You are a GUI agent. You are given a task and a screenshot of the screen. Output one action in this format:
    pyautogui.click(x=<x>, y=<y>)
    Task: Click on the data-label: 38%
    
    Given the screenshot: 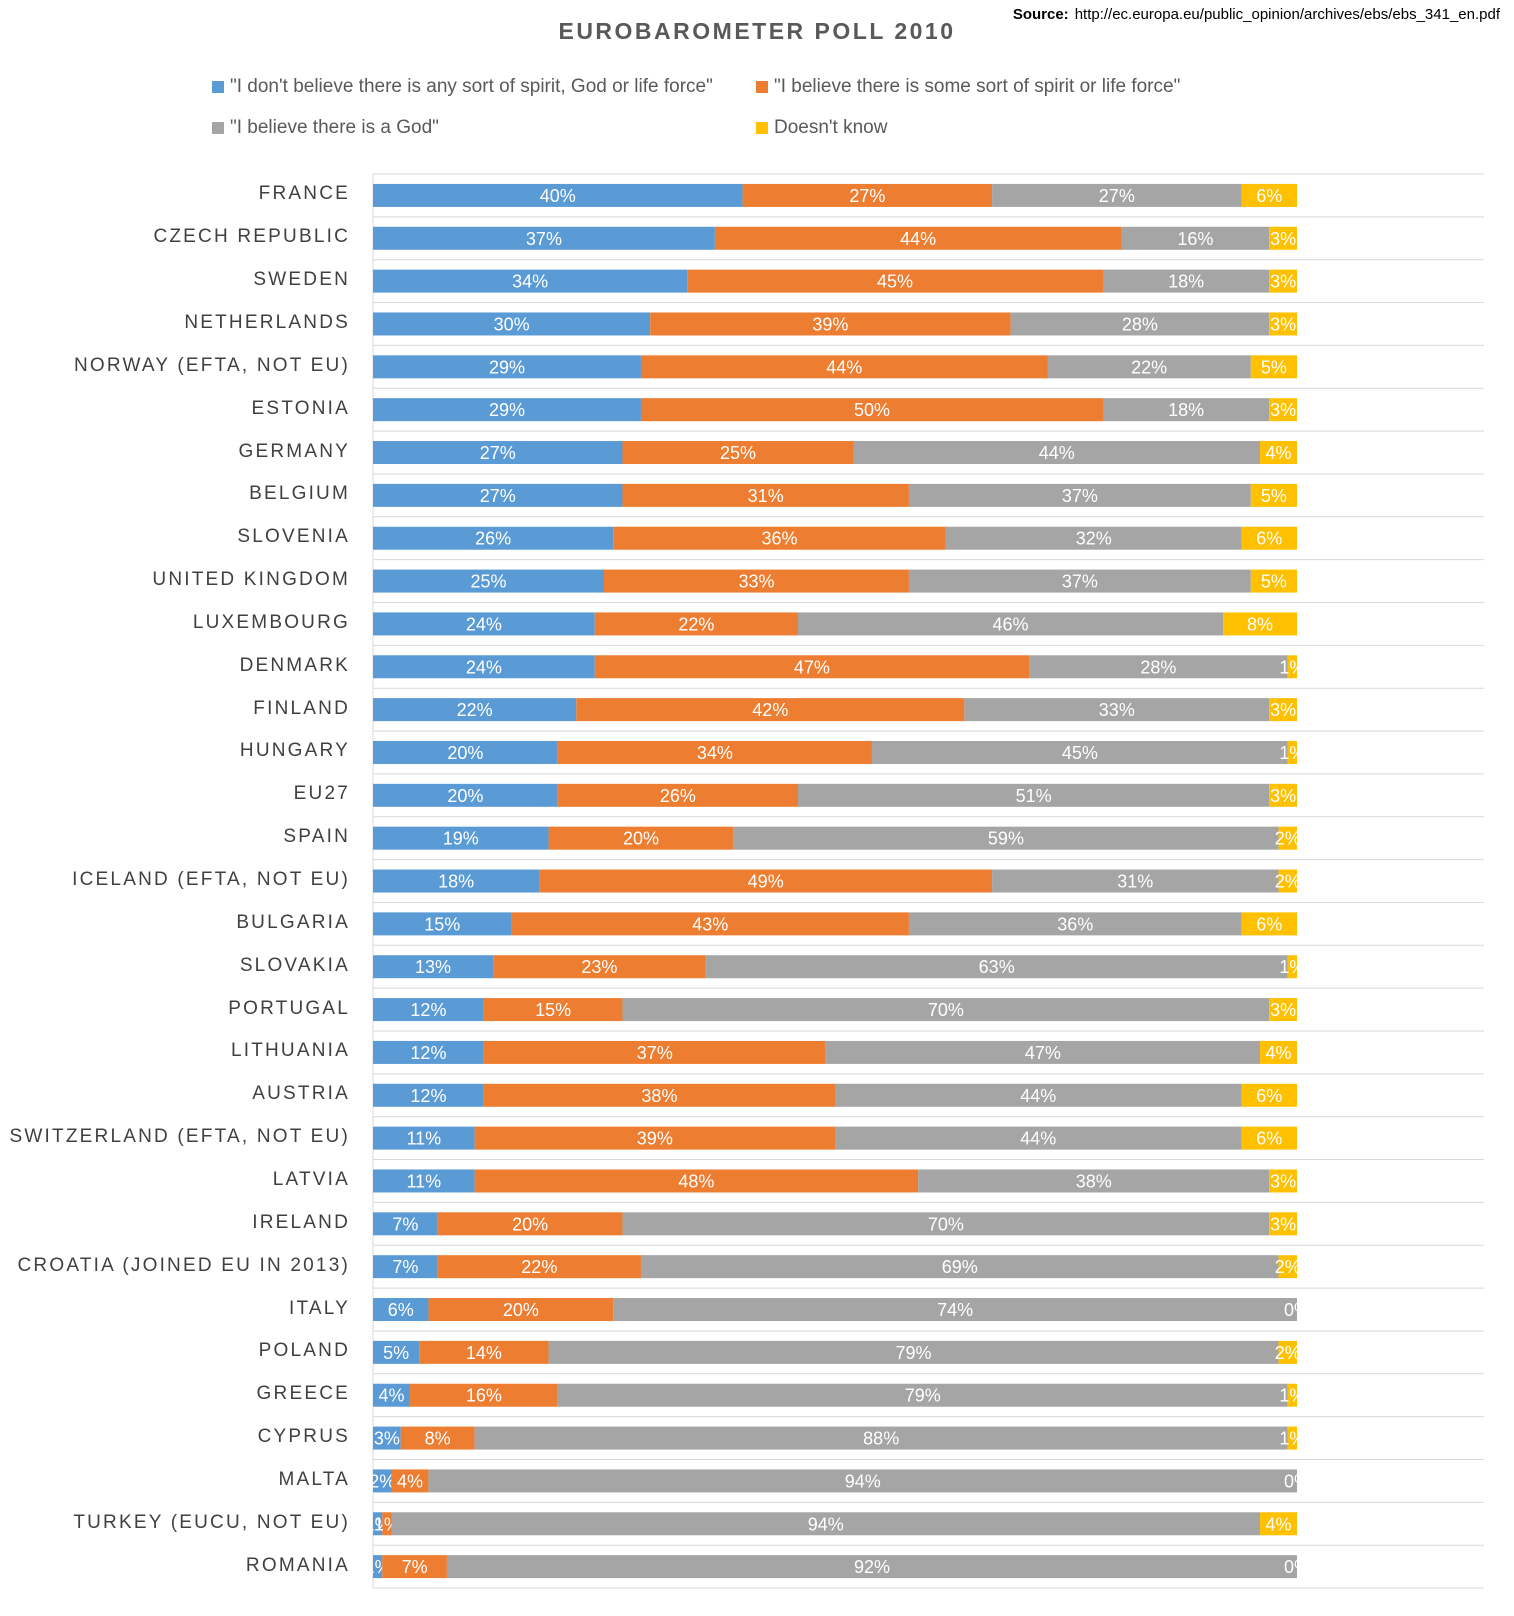 What is the action you would take?
    pyautogui.click(x=659, y=1096)
    